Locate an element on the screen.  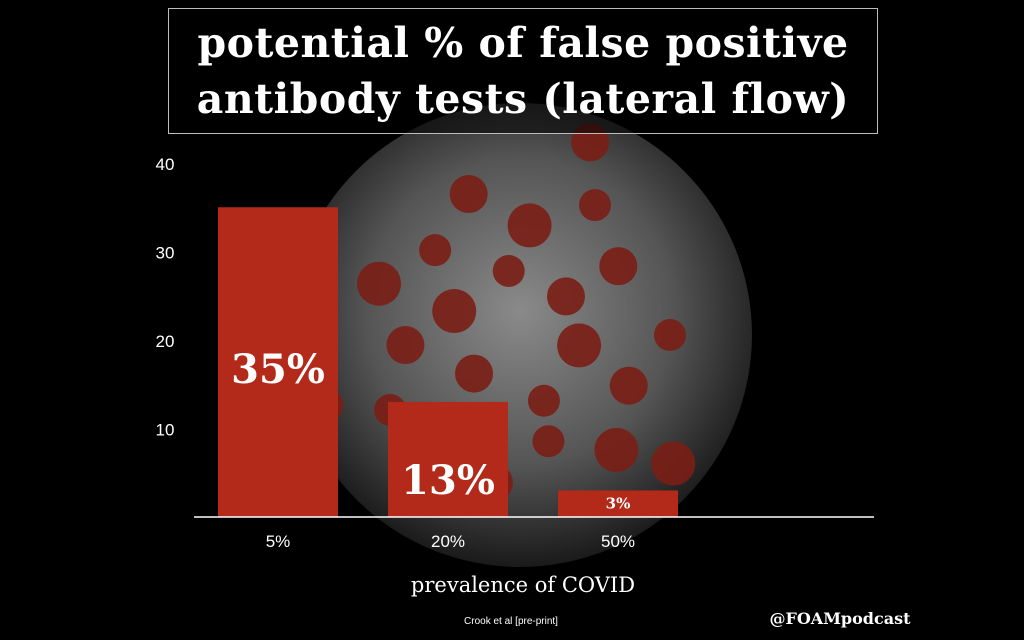
x-axis-title: prevalence of COVID is located at coordinates (523, 585).